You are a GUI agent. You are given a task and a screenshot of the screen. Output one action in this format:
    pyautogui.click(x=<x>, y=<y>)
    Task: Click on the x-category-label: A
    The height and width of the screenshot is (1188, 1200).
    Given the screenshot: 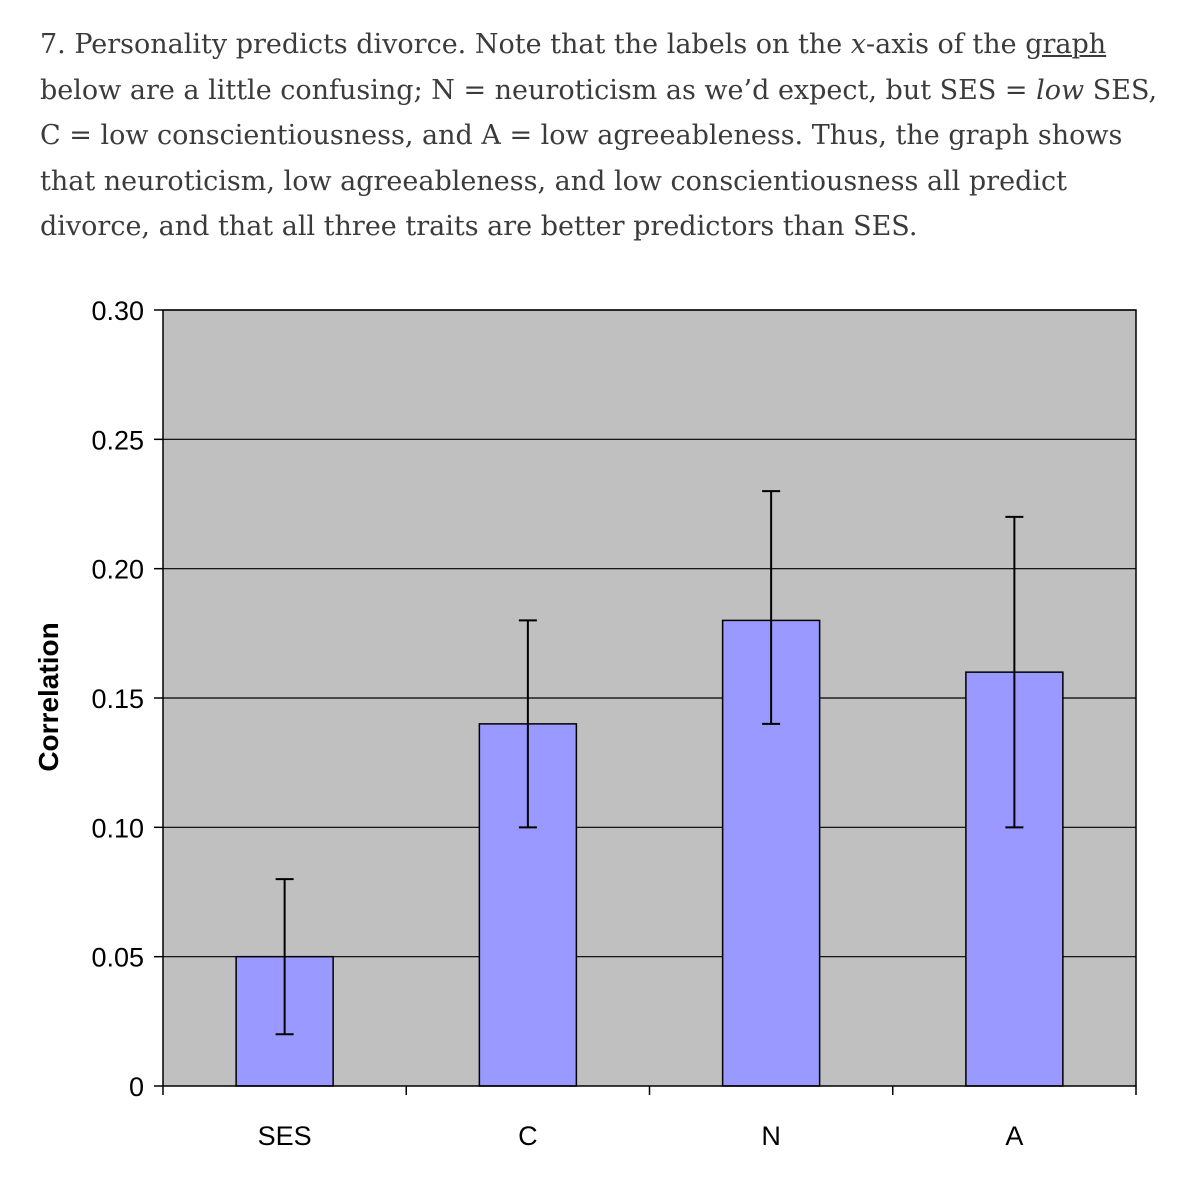 What is the action you would take?
    pyautogui.click(x=1014, y=1136)
    